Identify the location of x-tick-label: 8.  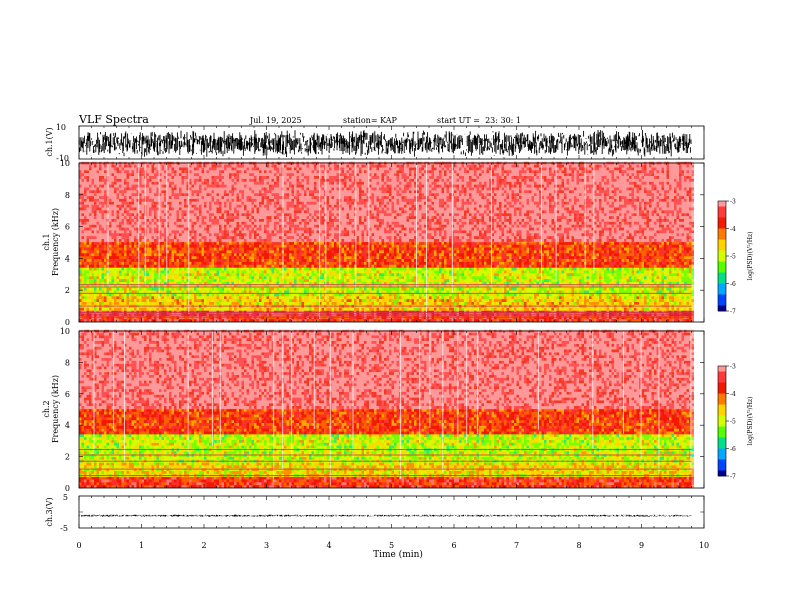
(578, 545).